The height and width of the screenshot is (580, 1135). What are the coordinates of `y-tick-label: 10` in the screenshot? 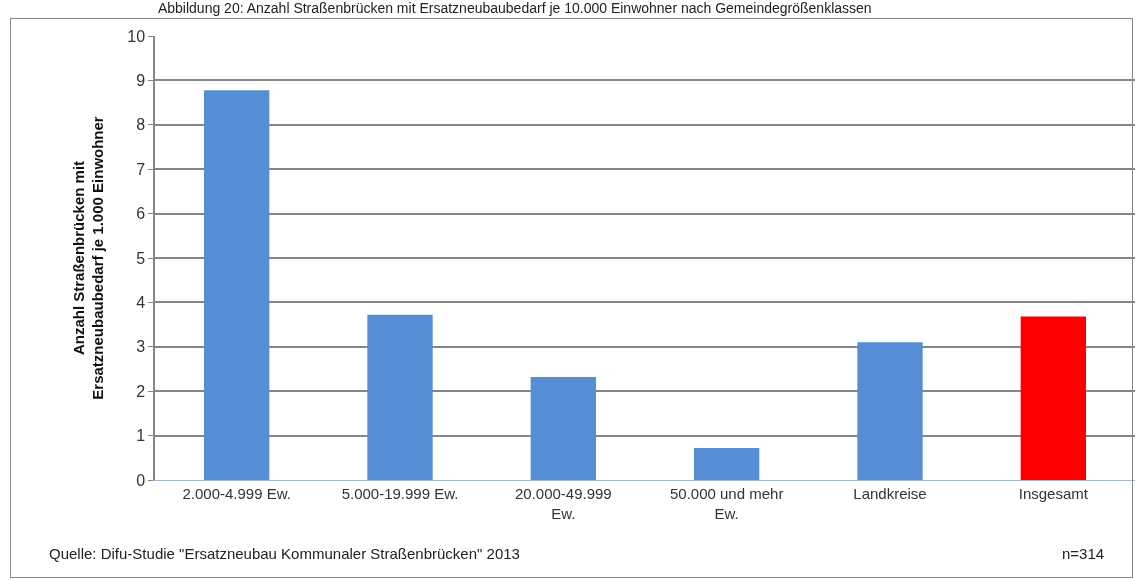 It's located at (136, 36).